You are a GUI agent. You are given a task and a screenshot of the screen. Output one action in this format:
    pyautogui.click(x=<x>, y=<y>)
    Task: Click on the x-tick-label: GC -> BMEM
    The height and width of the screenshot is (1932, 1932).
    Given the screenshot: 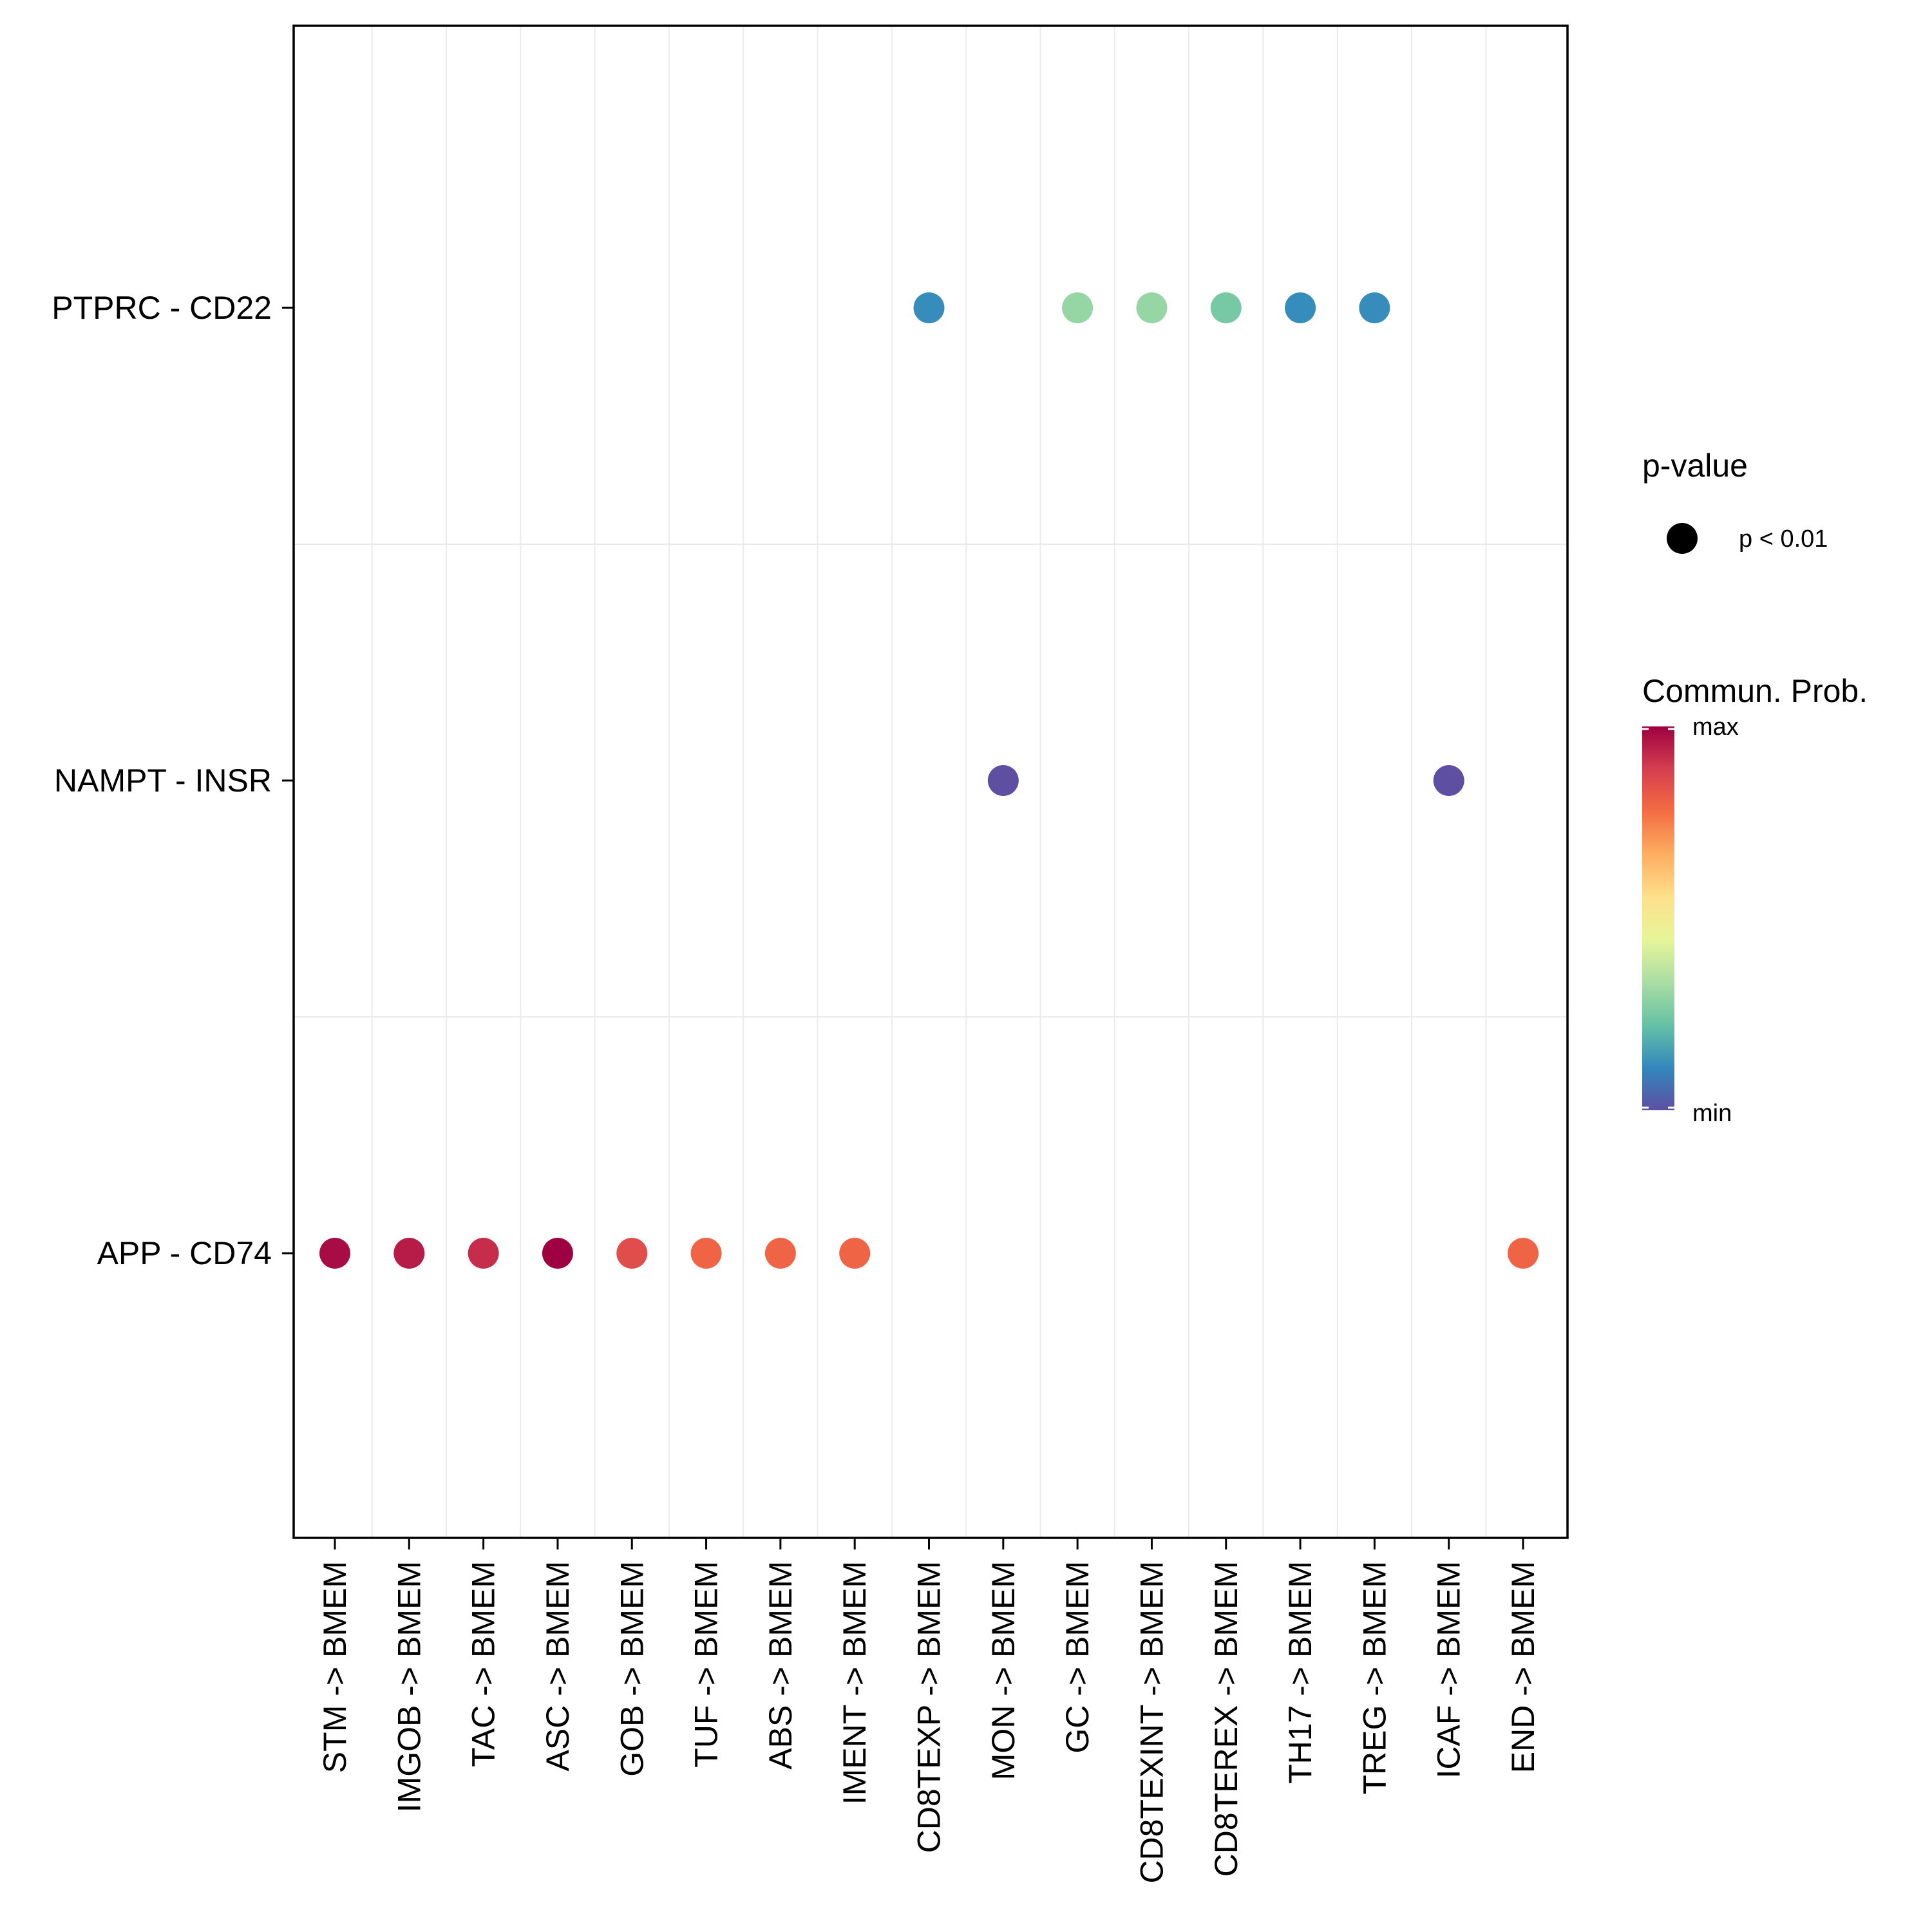 What is the action you would take?
    pyautogui.click(x=1077, y=1657)
    